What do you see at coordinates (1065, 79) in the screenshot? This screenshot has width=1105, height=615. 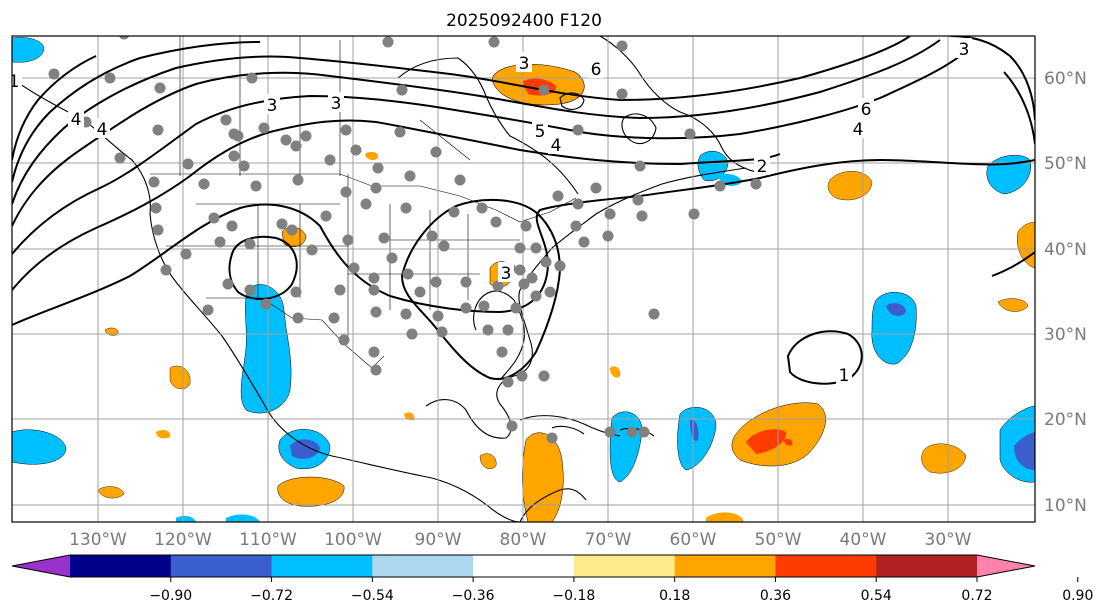 I see `svg-text: 60°N` at bounding box center [1065, 79].